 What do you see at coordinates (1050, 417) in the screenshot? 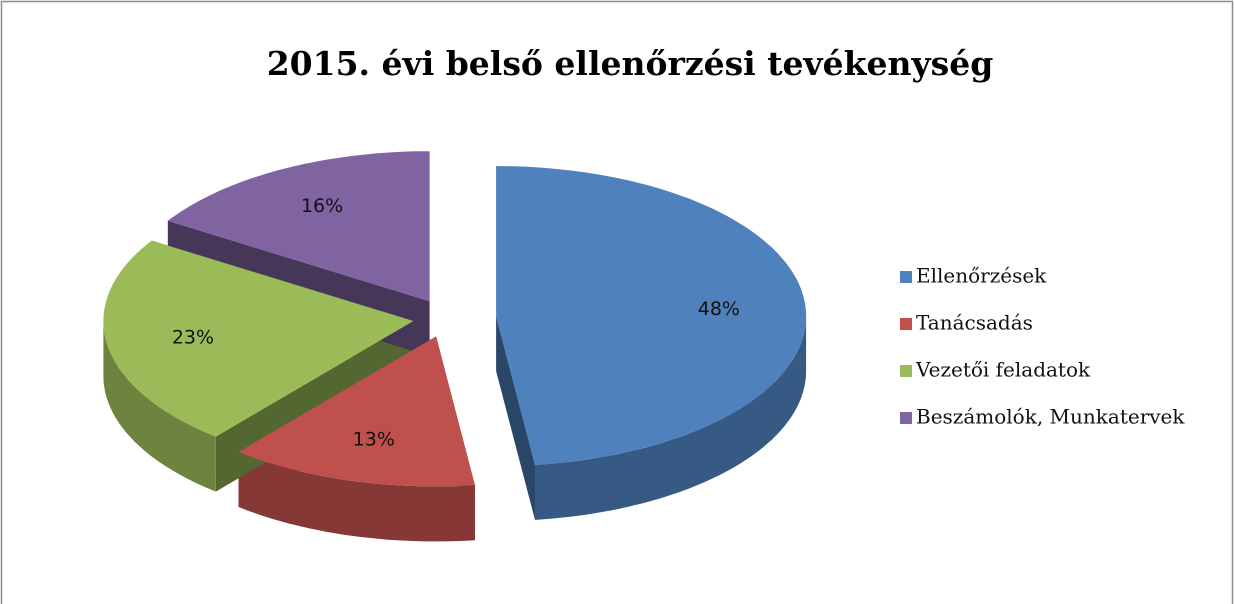
I see `legend-label: Beszámolók, Munkatervek` at bounding box center [1050, 417].